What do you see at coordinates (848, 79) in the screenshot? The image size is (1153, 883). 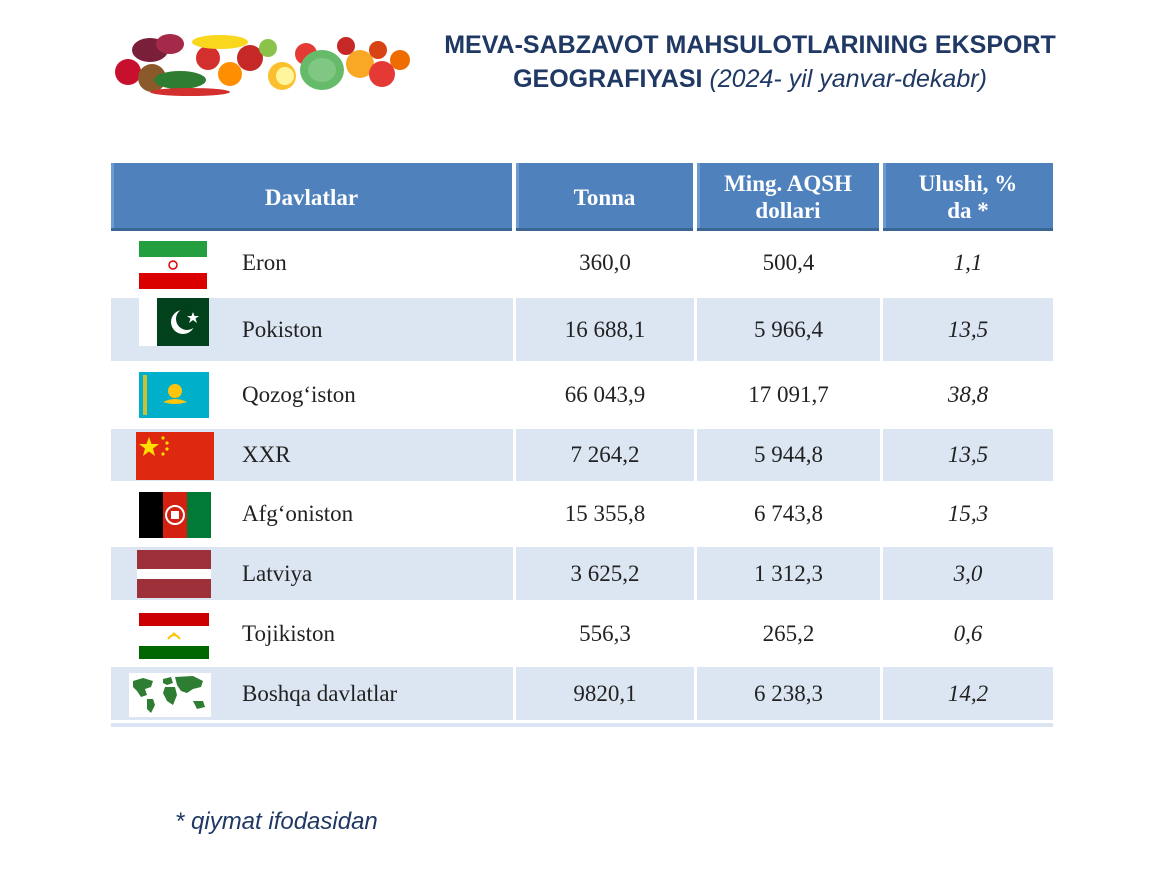 I see `title-period: (2024- yil yanvar-dekabr)` at bounding box center [848, 79].